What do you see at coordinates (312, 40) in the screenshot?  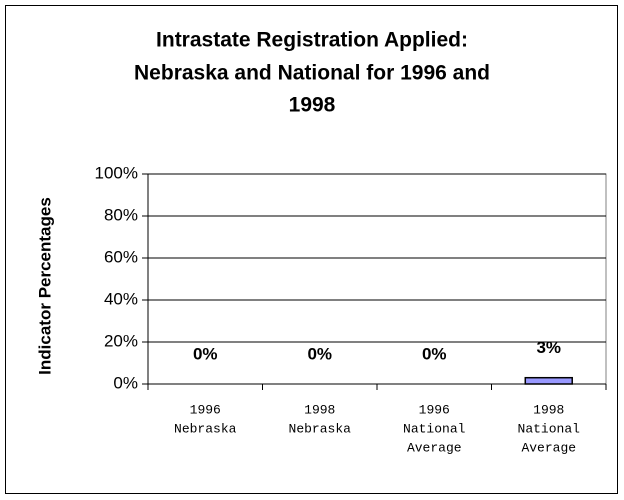 I see `chart-title: Intrastate Registration Applied:` at bounding box center [312, 40].